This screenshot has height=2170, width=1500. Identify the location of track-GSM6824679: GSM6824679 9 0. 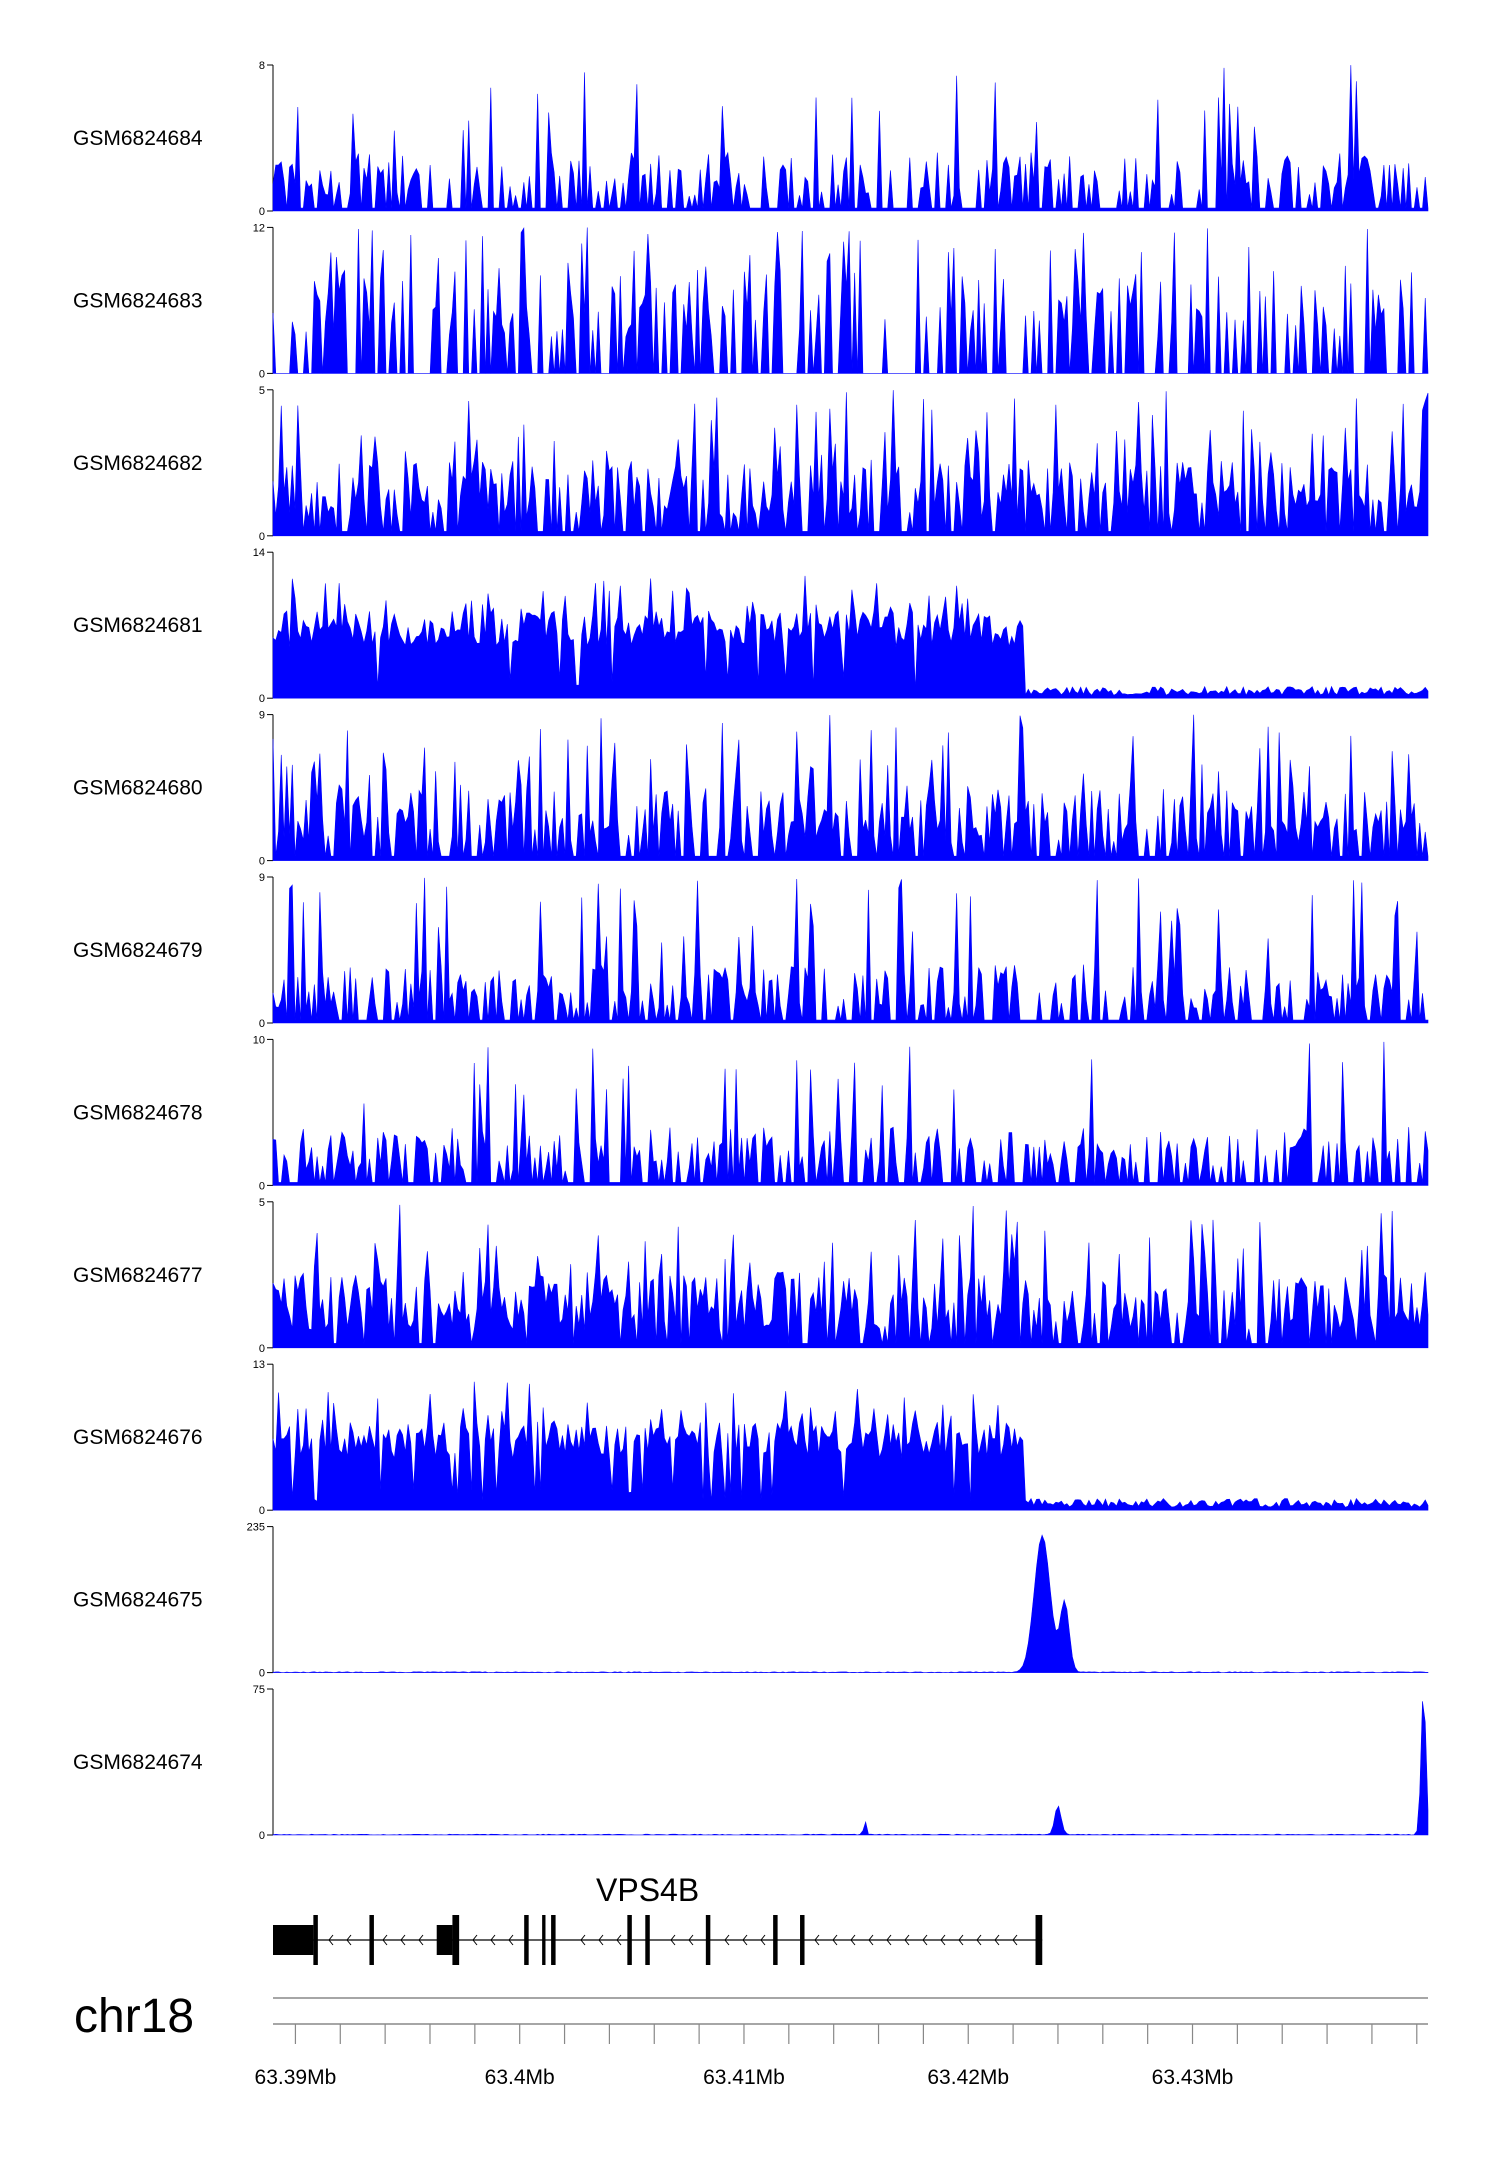
(751, 951).